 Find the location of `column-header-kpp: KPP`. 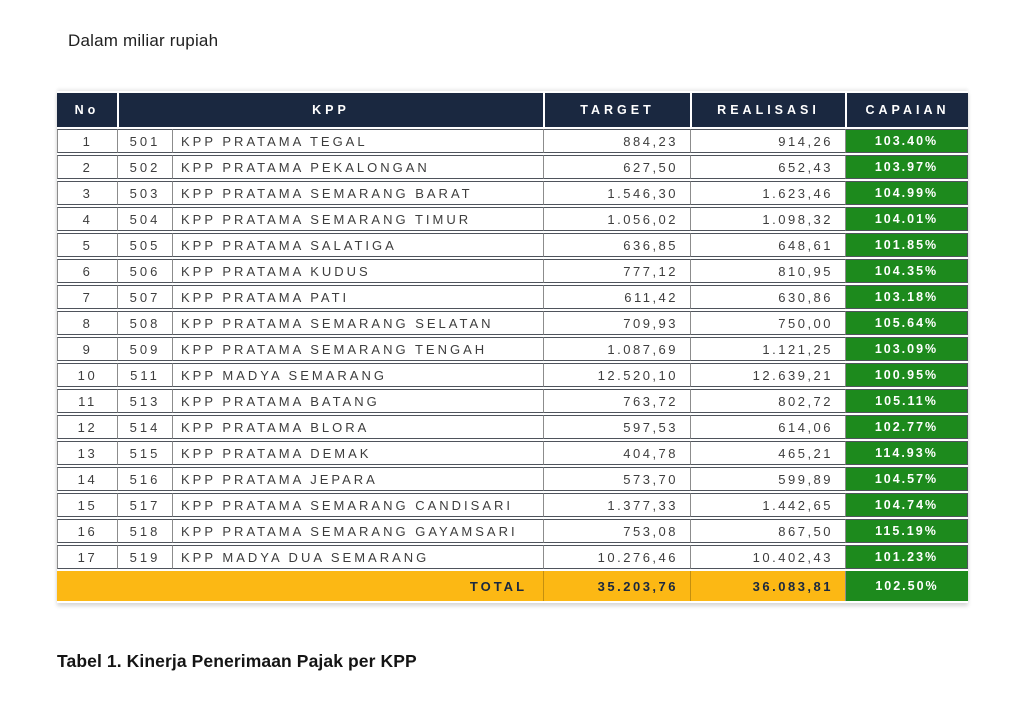

column-header-kpp: KPP is located at coordinates (330, 110).